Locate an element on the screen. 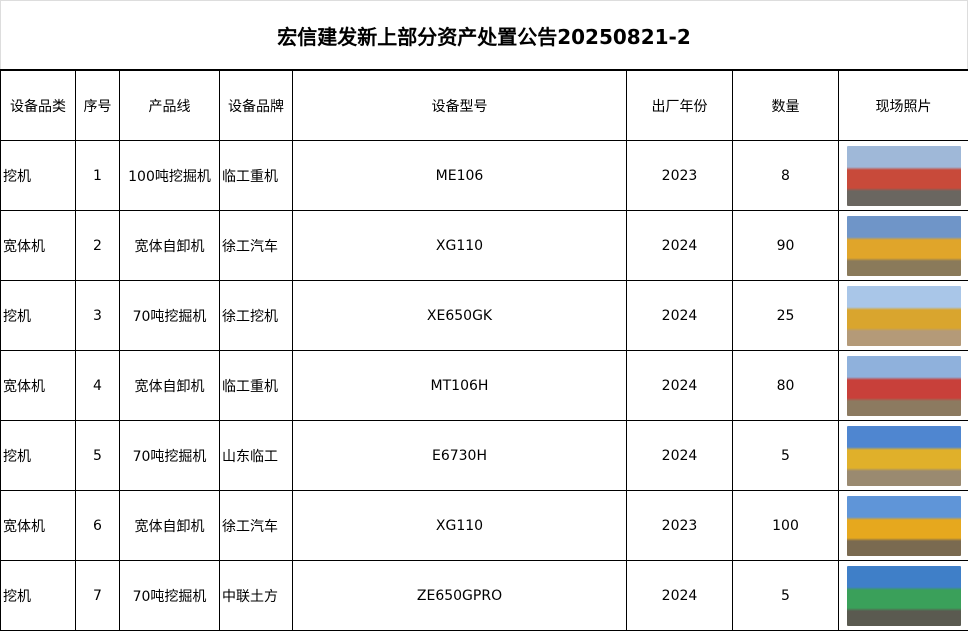 This screenshot has height=631, width=968. dump-truck-red-photo is located at coordinates (903, 385).